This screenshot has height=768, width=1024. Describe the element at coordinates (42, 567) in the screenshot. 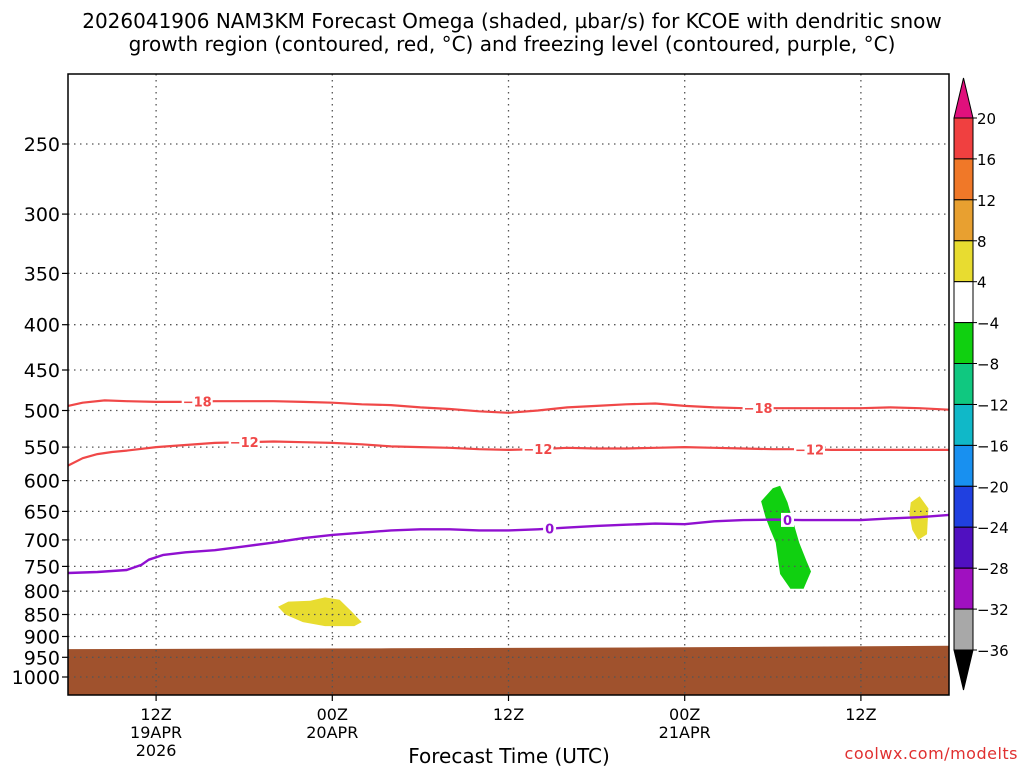

I see `y-tick-label: 750` at that location.